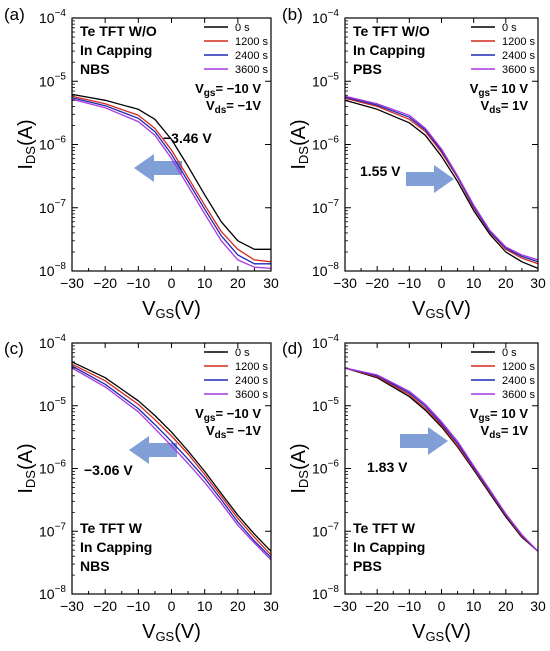 This screenshot has width=550, height=651. Describe the element at coordinates (387, 467) in the screenshot. I see `shift-label: 1.83 V` at that location.